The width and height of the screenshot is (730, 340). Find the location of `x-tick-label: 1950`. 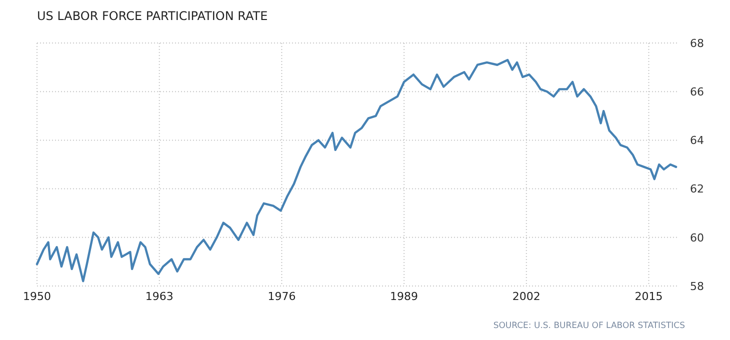

x-tick-label: 1950 is located at coordinates (37, 296).